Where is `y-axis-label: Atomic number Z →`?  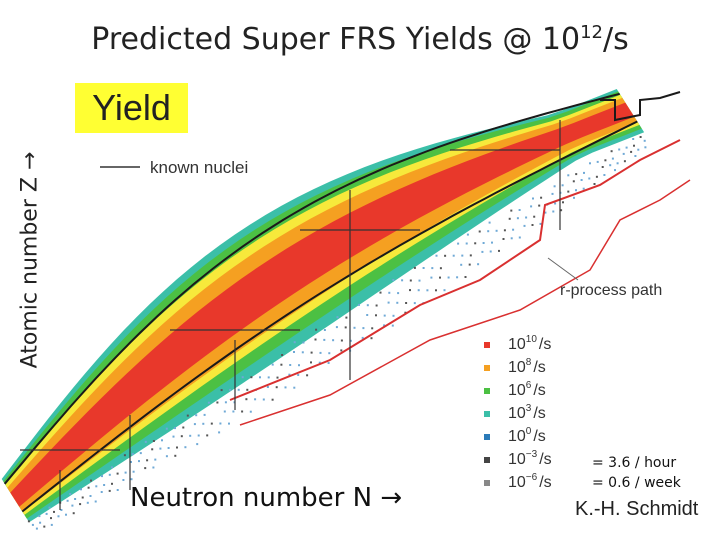
y-axis-label: Atomic number Z → is located at coordinates (30, 260).